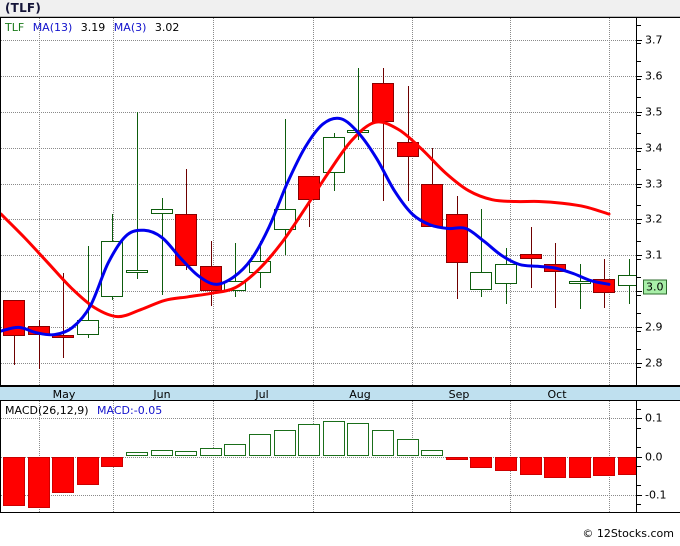 This screenshot has height=546, width=680. What do you see at coordinates (654, 40) in the screenshot?
I see `price-y-label: 3.7` at bounding box center [654, 40].